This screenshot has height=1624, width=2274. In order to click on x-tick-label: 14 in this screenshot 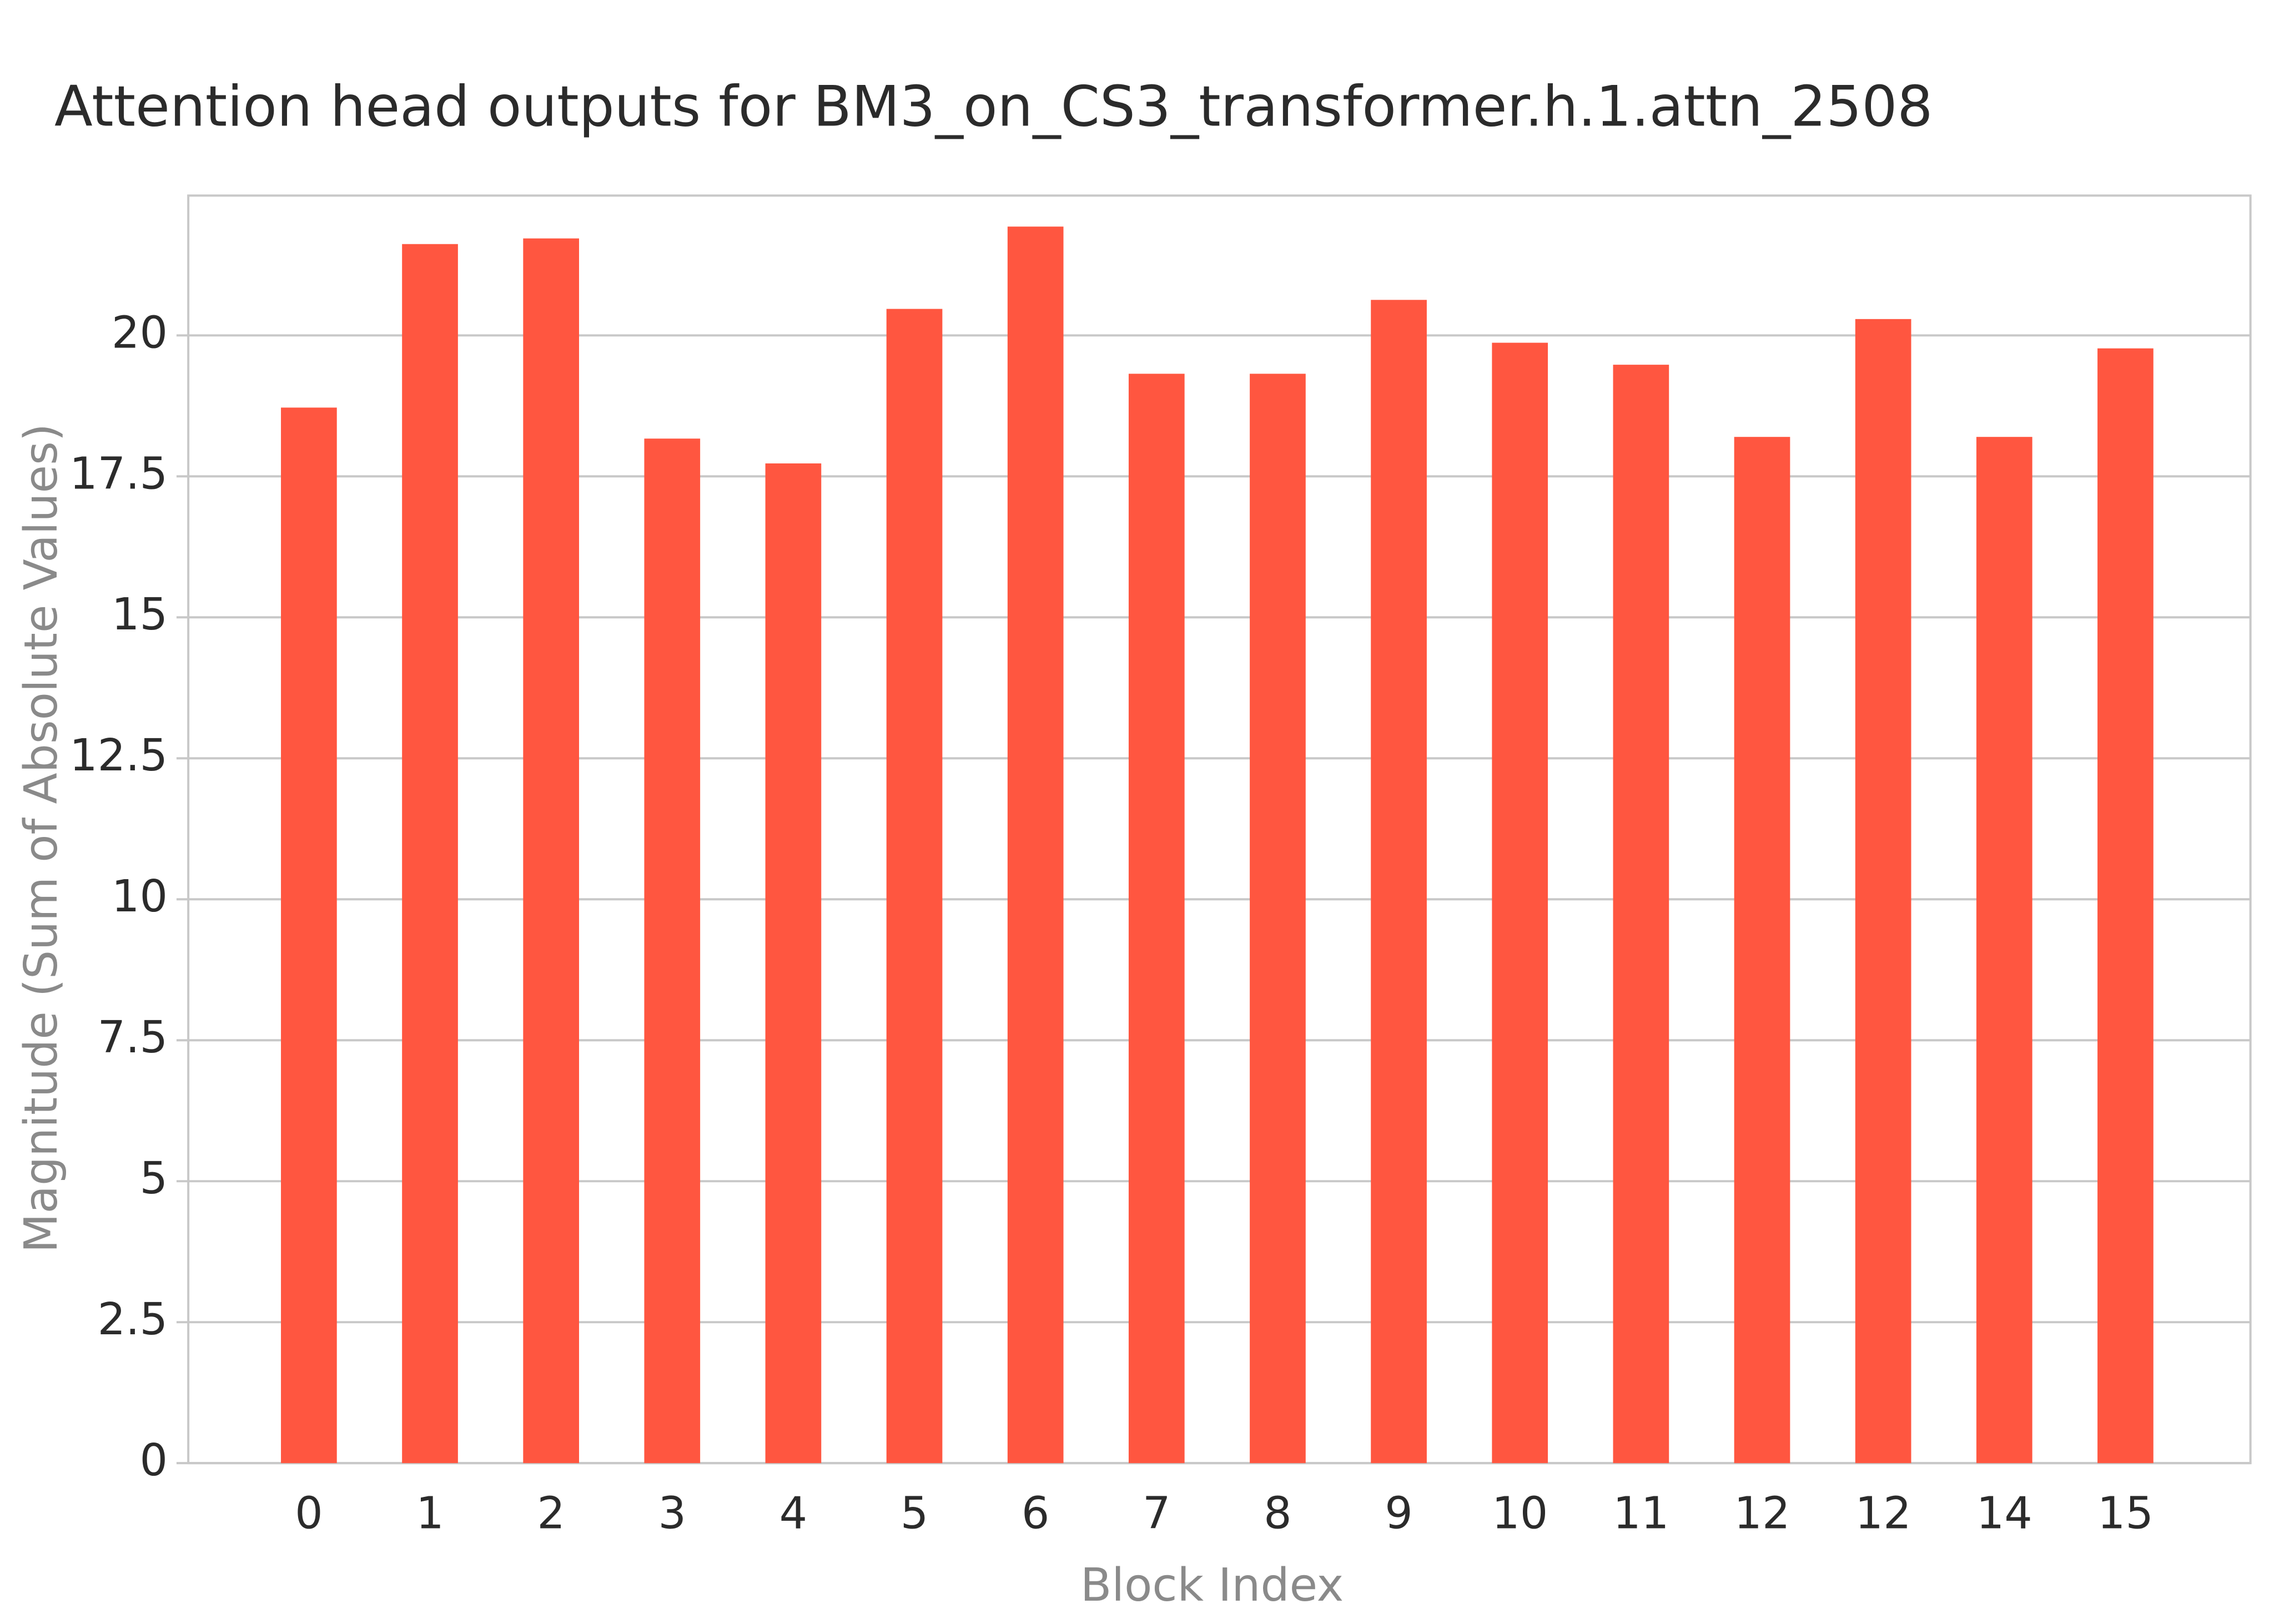, I will do `click(2004, 1513)`.